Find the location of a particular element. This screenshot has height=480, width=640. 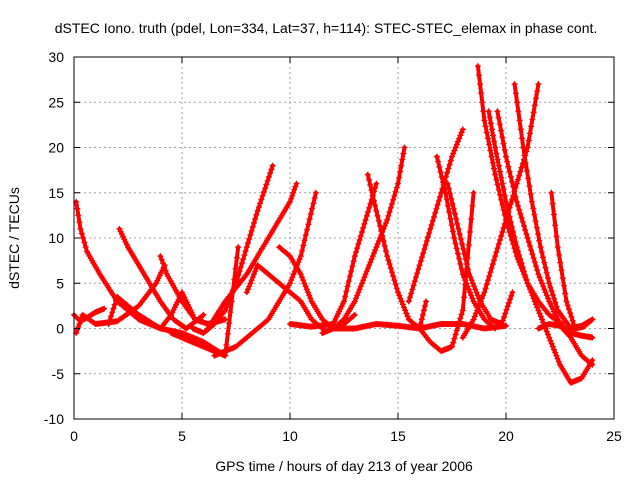

y-tick-label: 10 is located at coordinates (56, 238).